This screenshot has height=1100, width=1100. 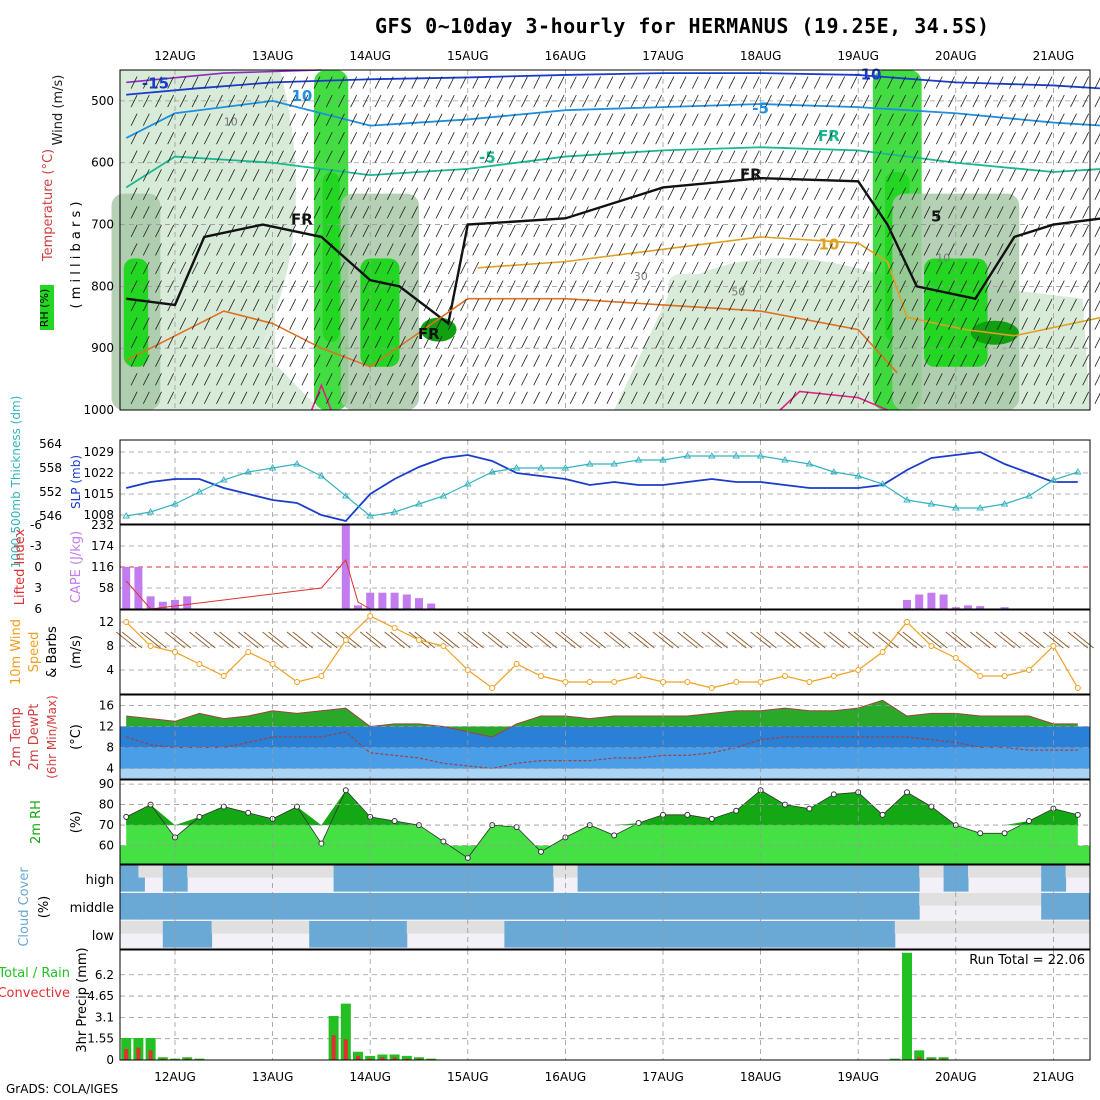 I want to click on cape-bar, so click(x=919, y=601).